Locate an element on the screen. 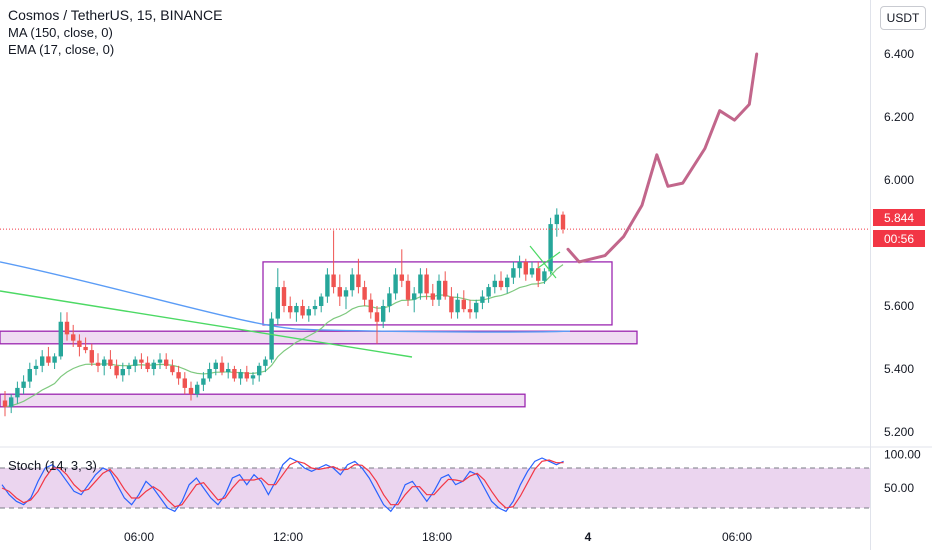 This screenshot has height=550, width=932. countdown-tag: 00:56 is located at coordinates (899, 238).